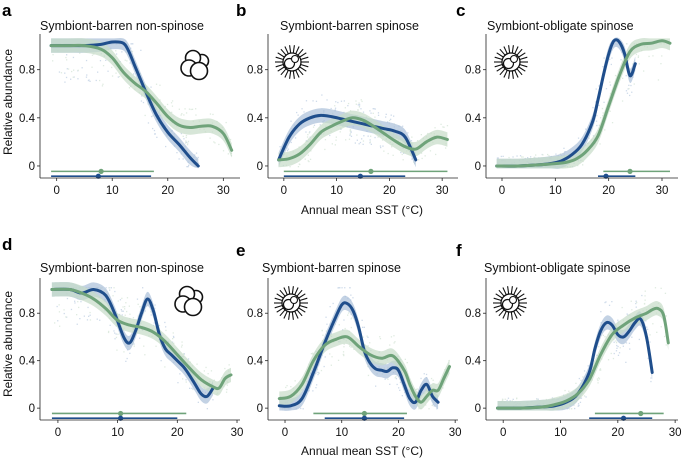 This screenshot has height=460, width=685. What do you see at coordinates (583, 356) in the screenshot?
I see `confidence-band-green` at bounding box center [583, 356].